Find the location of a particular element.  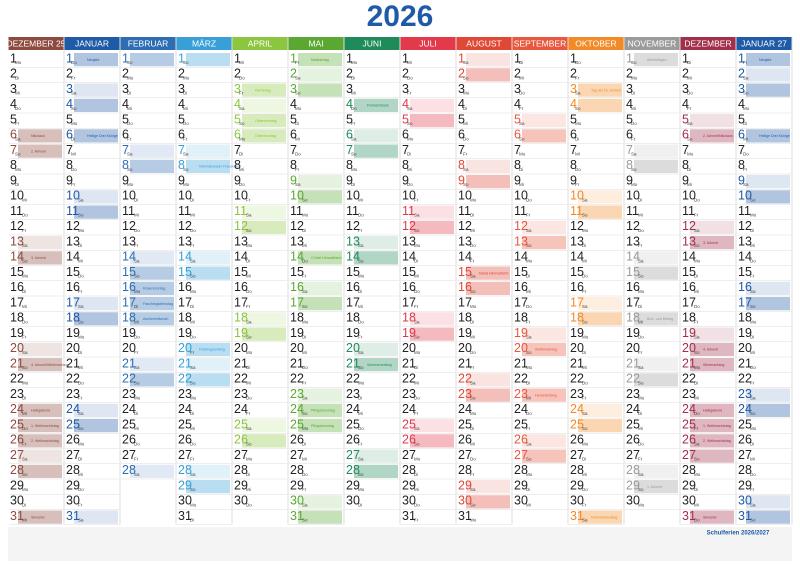

weekday: Mi is located at coordinates (696, 398).